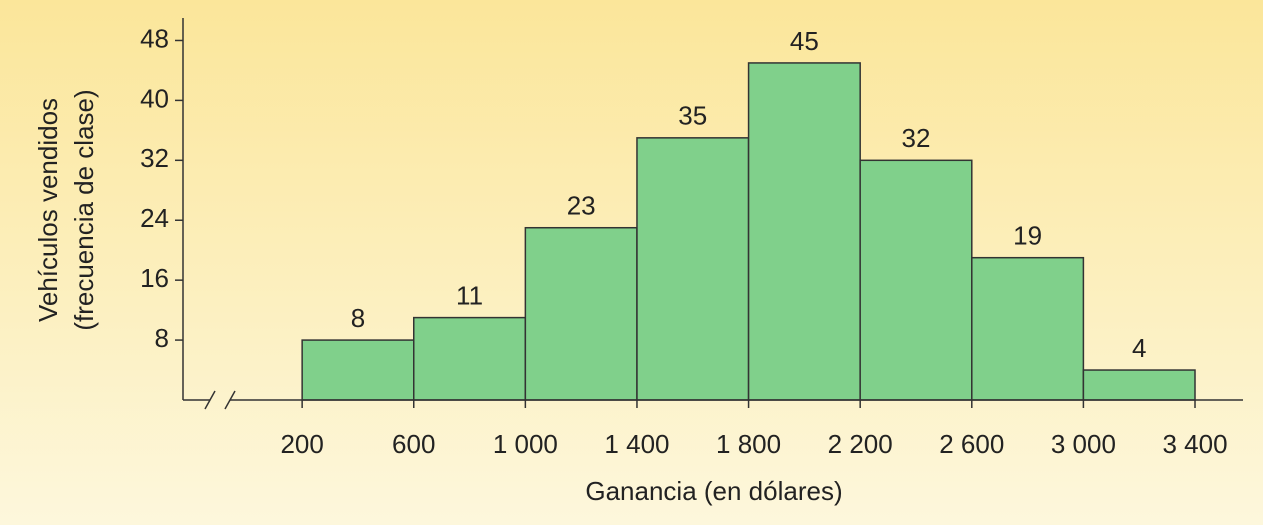 The width and height of the screenshot is (1263, 525). What do you see at coordinates (154, 278) in the screenshot?
I see `y-tick-label: 16` at bounding box center [154, 278].